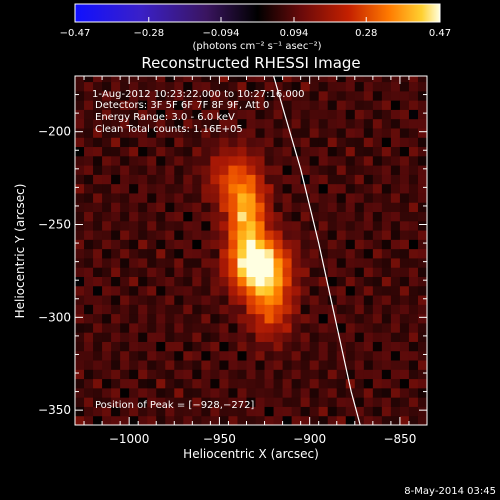 The image size is (500, 500). I want to click on chart-title: Reconstructed RHESSI Image, so click(250, 63).